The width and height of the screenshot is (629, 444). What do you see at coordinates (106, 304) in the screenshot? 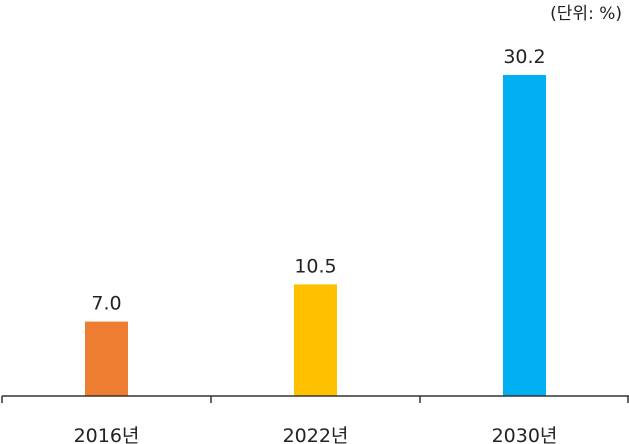
I see `value-label-1: 7.0` at bounding box center [106, 304].